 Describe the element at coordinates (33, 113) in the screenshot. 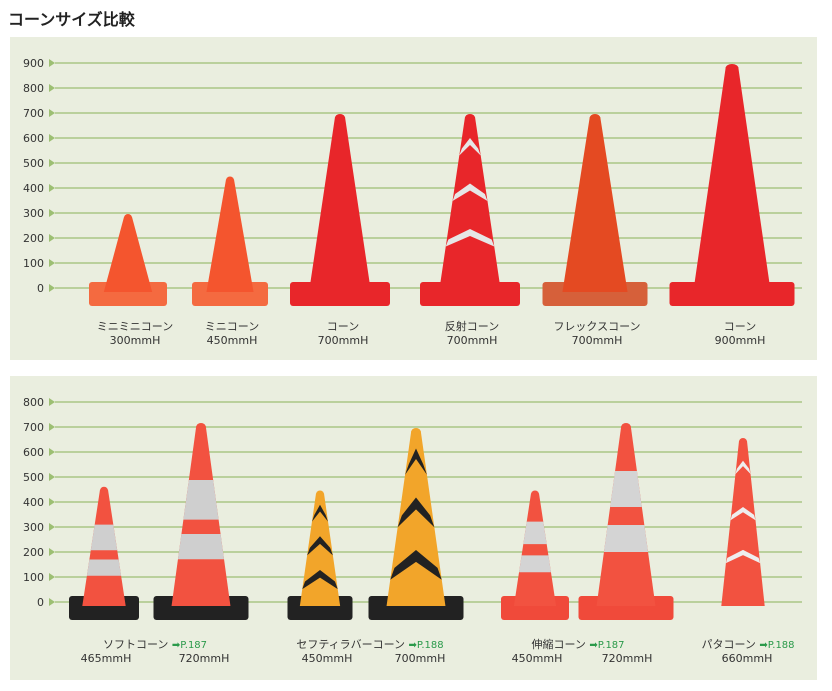

I see `y-tick-label: 700` at that location.